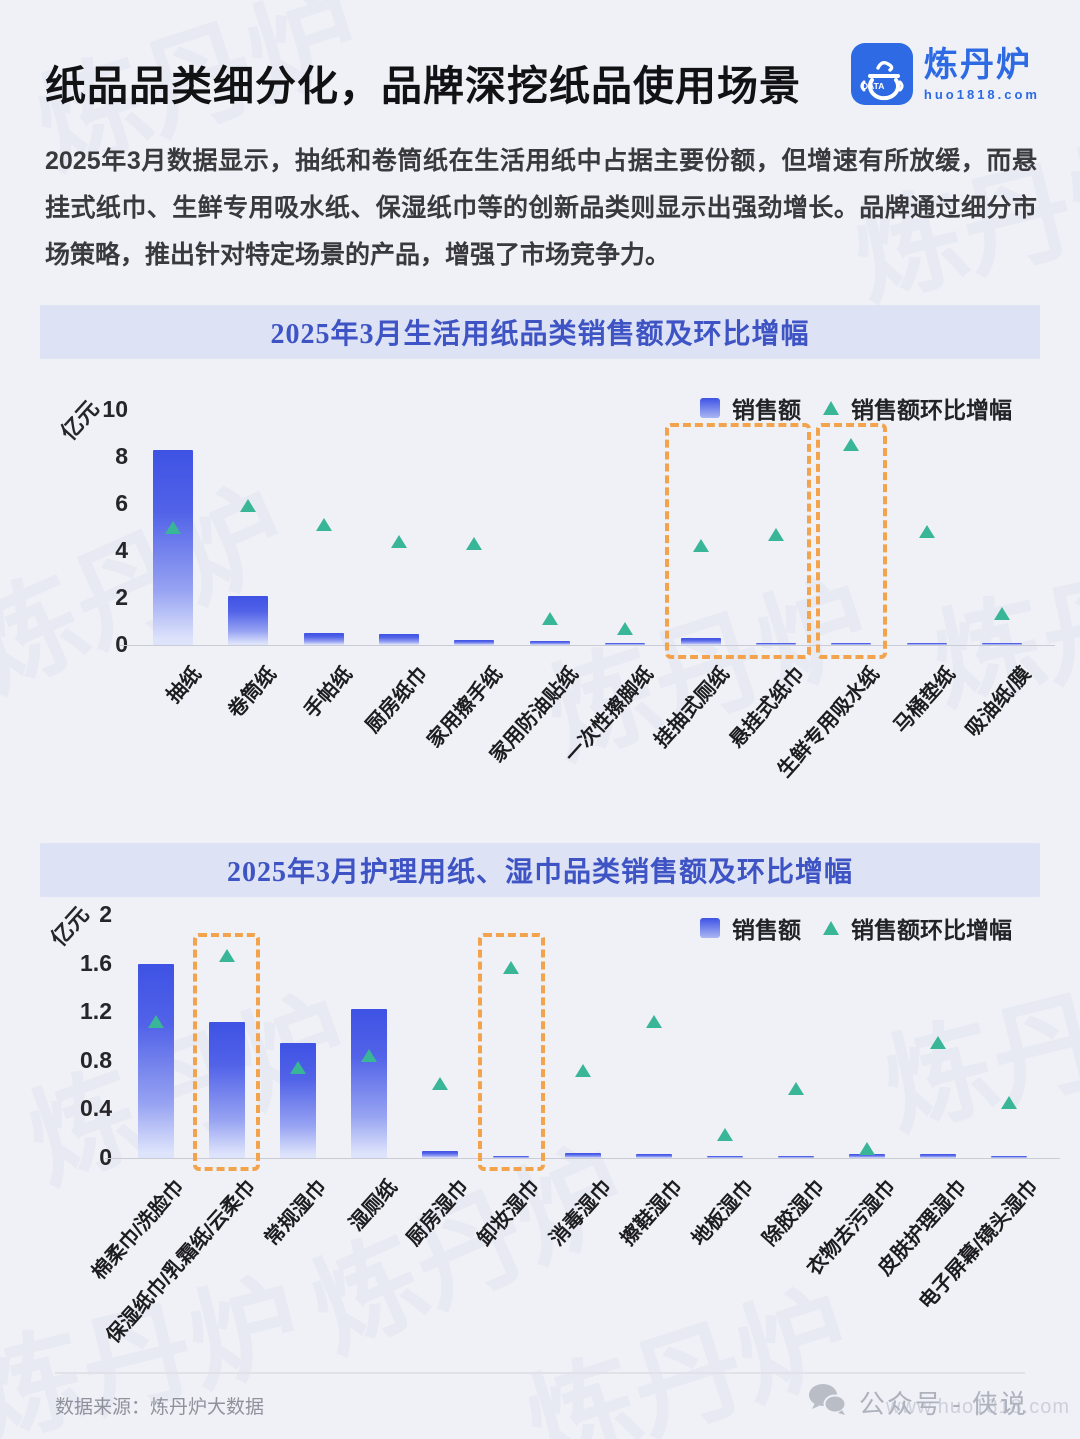 This screenshot has width=1080, height=1439. What do you see at coordinates (396, 700) in the screenshot?
I see `category-label: 厨房纸巾` at bounding box center [396, 700].